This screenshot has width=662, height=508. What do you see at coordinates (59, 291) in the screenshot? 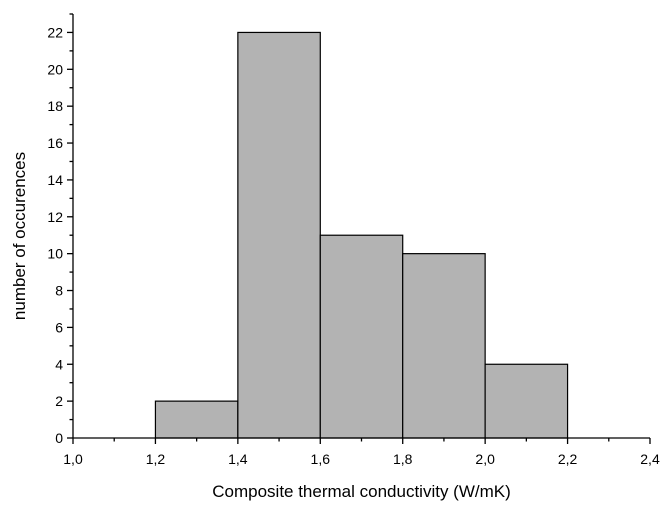
I see `y-tick-label: 8` at bounding box center [59, 291].